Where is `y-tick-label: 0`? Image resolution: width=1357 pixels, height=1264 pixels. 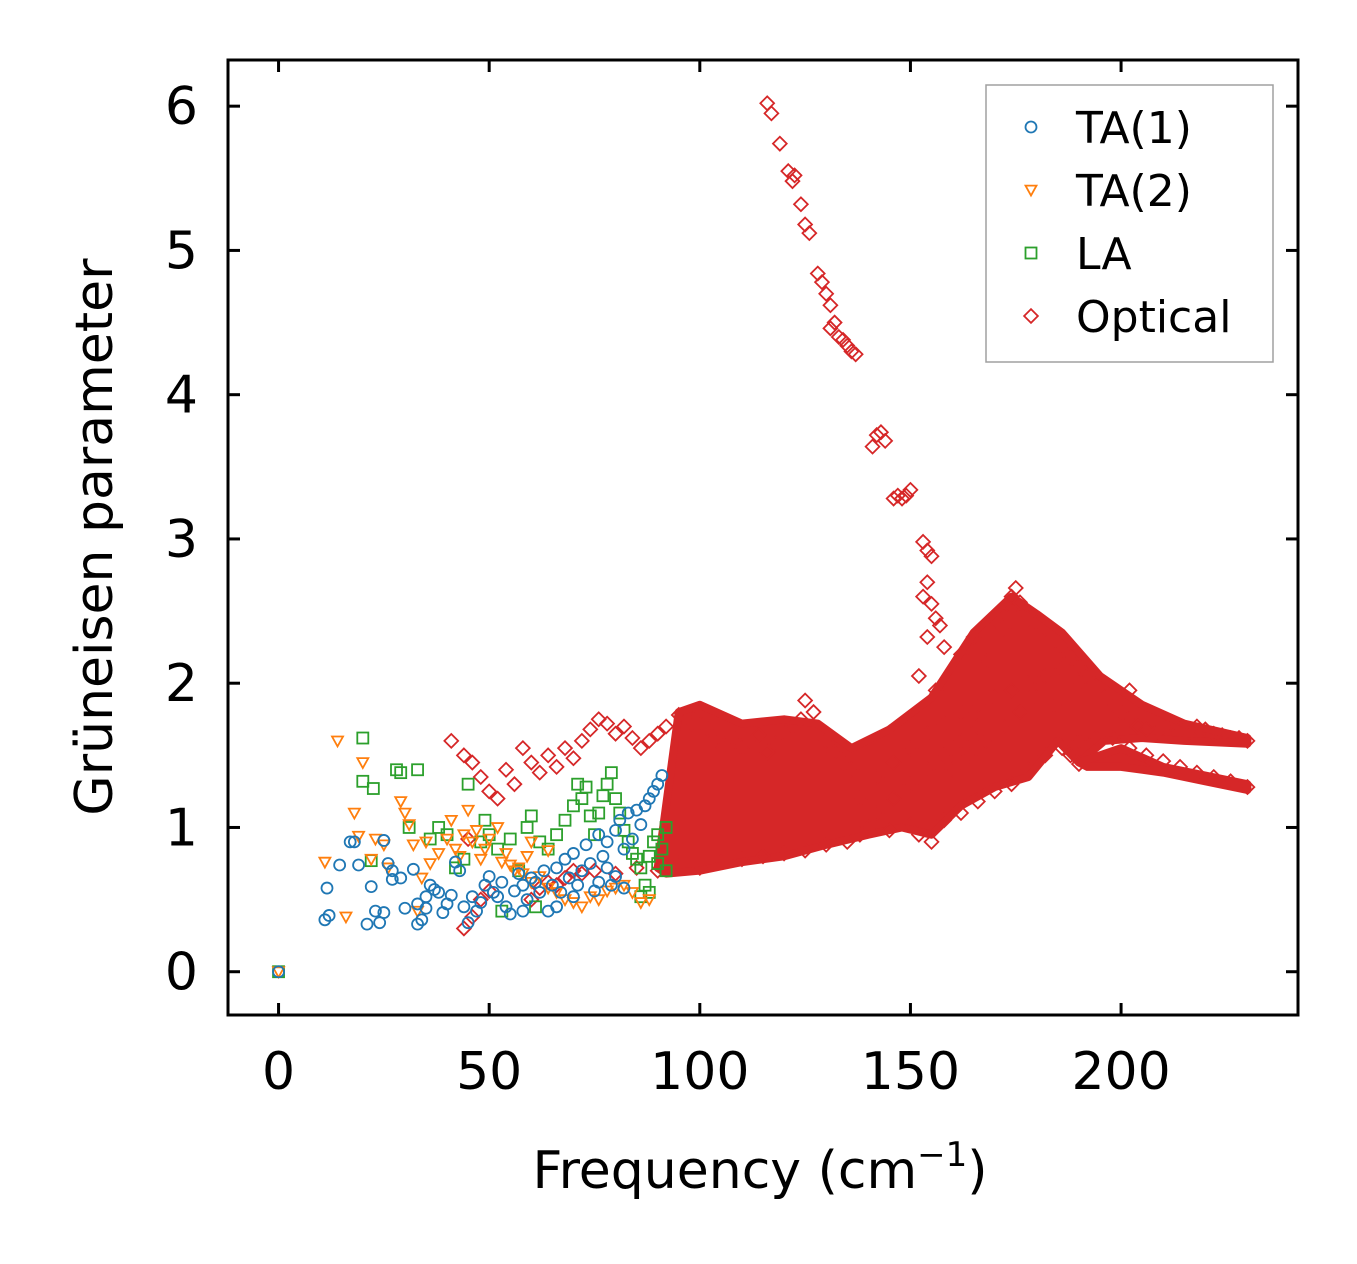
y-tick-label: 0 is located at coordinates (181, 973).